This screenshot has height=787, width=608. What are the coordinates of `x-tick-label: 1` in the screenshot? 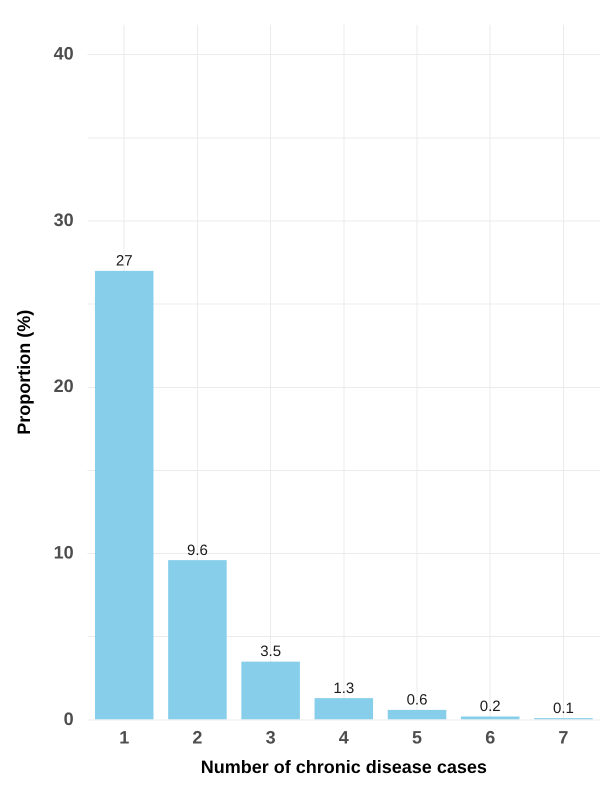 It's located at (124, 738).